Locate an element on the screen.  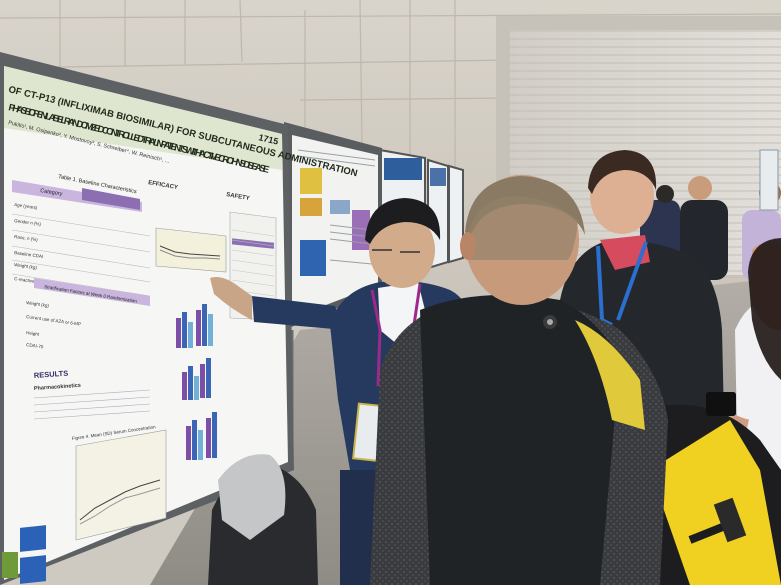
floor-bag is located at coordinates (263, 519).